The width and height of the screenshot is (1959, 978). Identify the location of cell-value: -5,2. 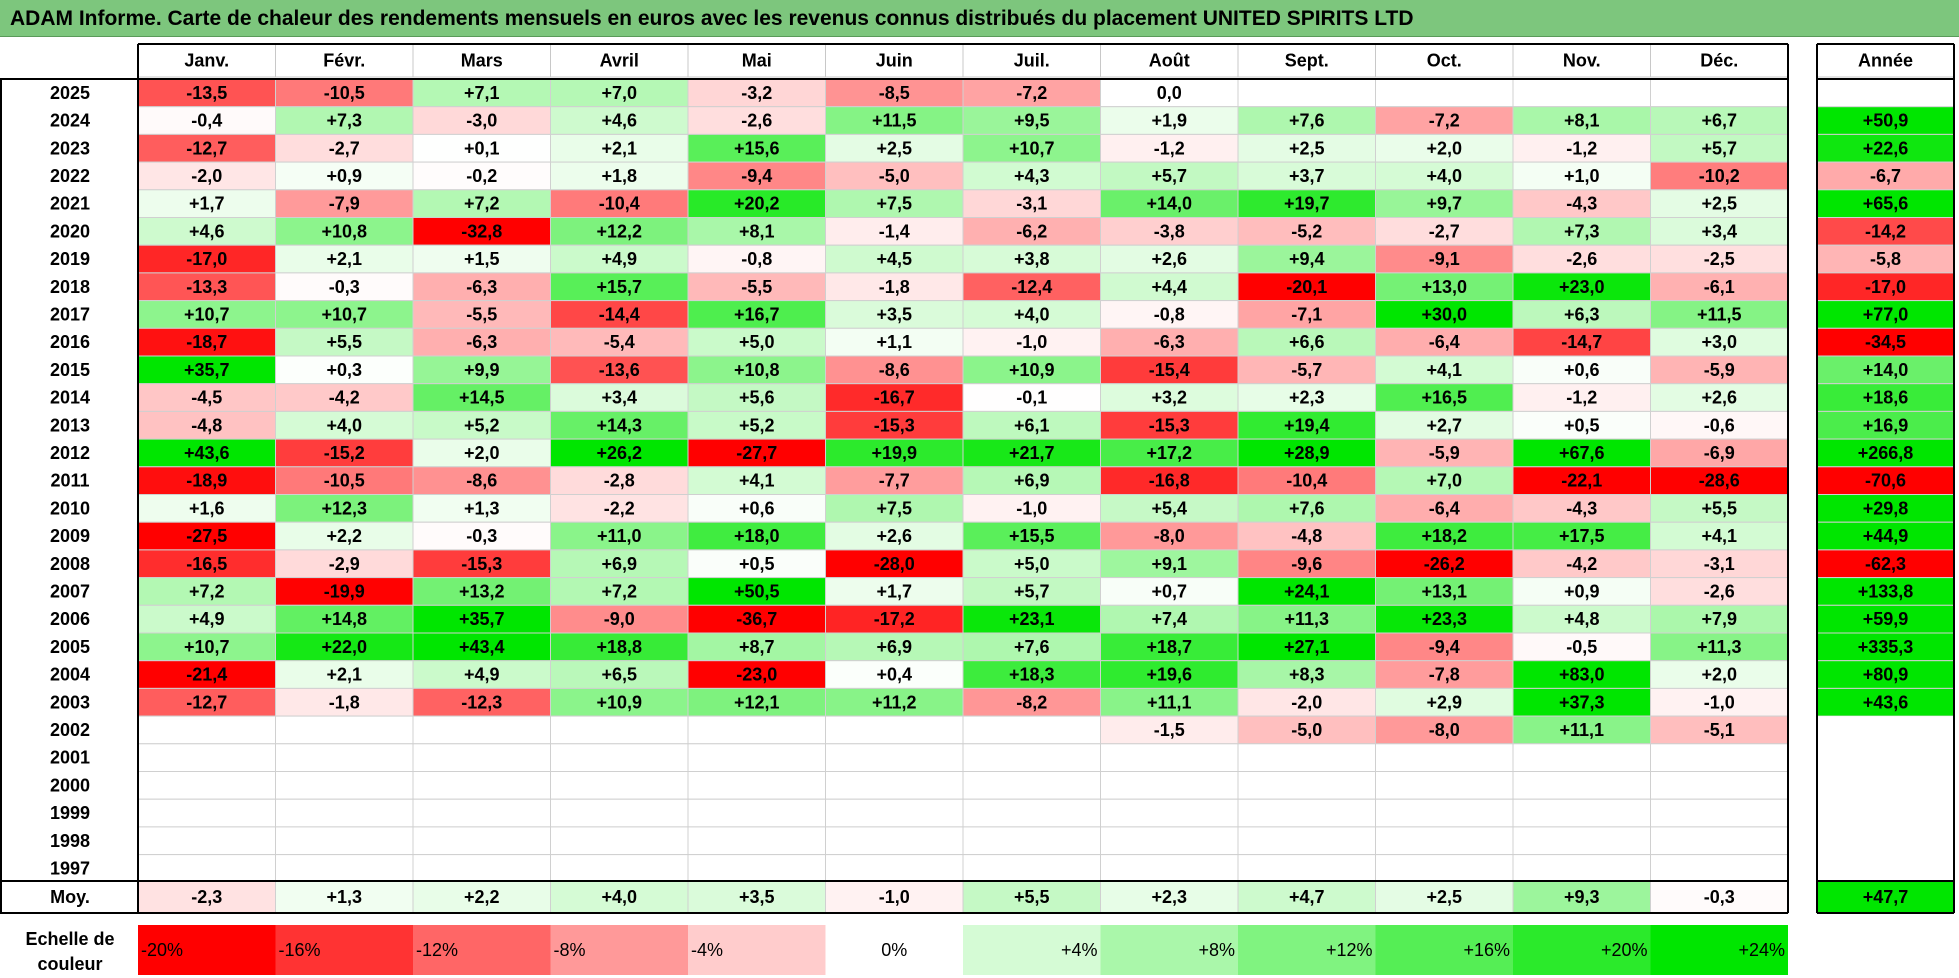
(1306, 231).